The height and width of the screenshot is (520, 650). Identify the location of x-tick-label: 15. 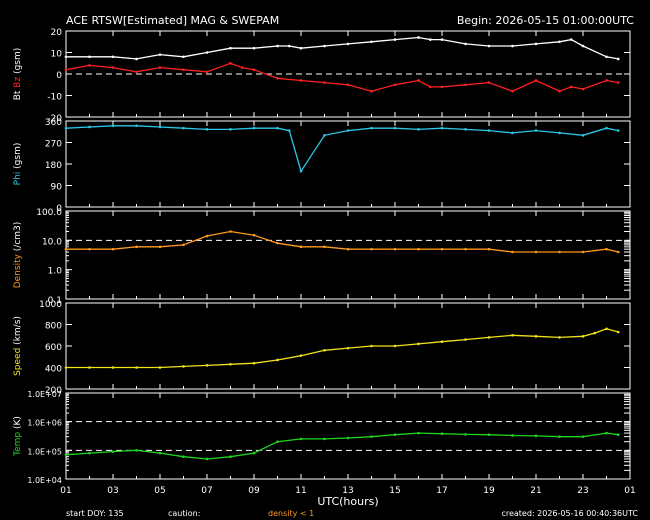
(394, 491).